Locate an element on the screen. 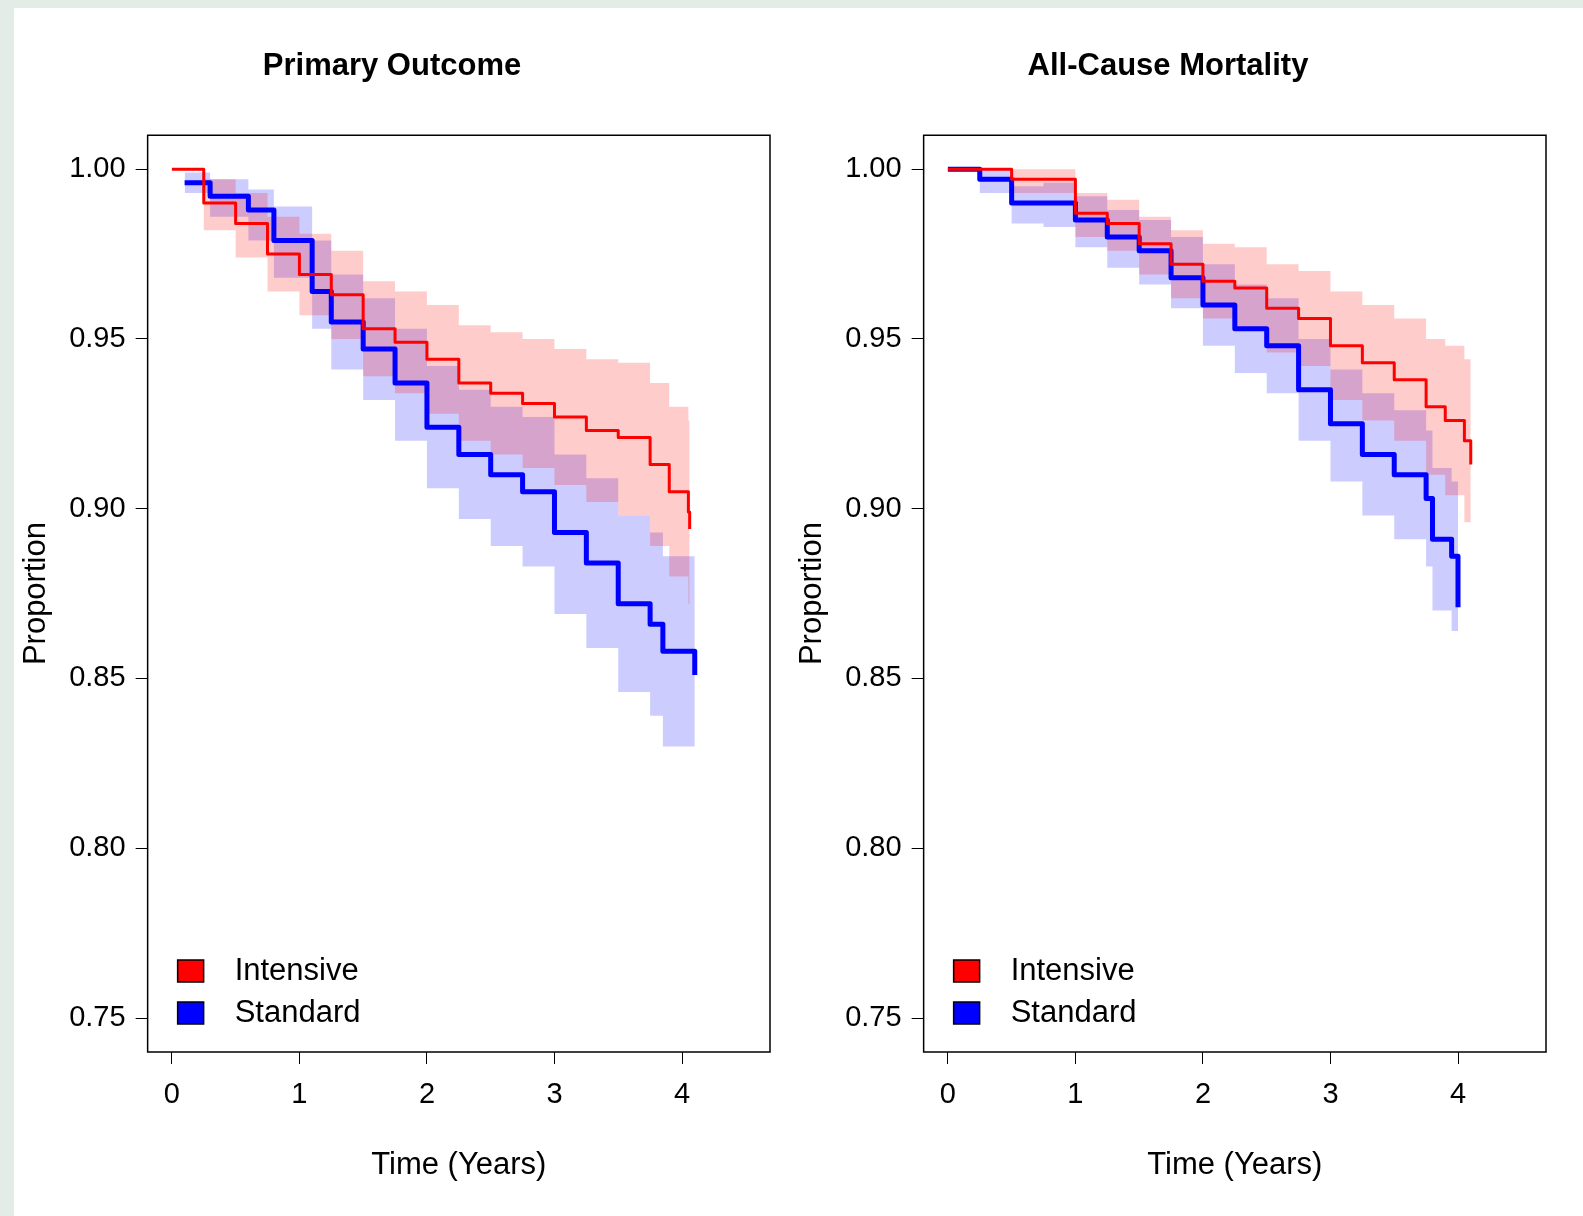  chart-title: Primary Outcome is located at coordinates (392, 65).